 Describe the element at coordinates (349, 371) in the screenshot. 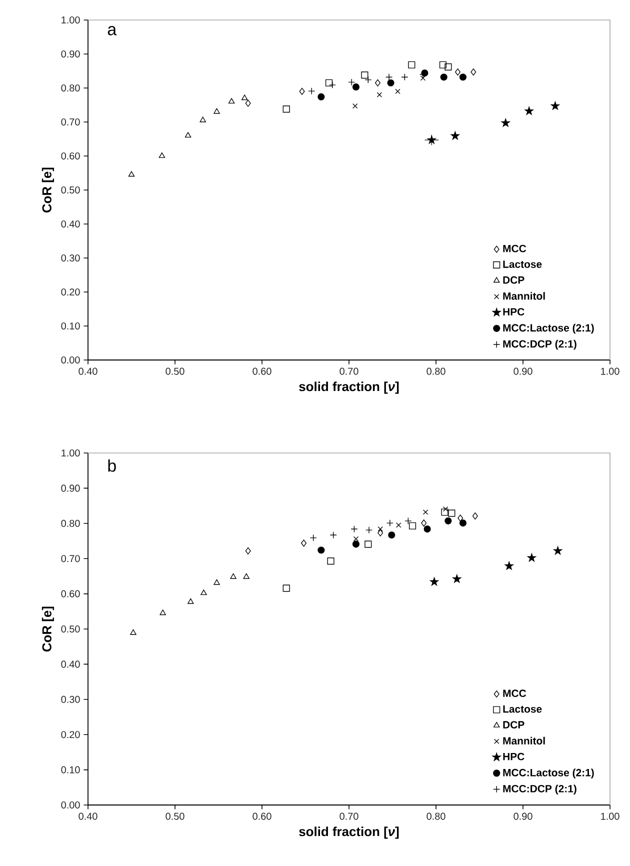

I see `x-tick-label: 0.70` at that location.